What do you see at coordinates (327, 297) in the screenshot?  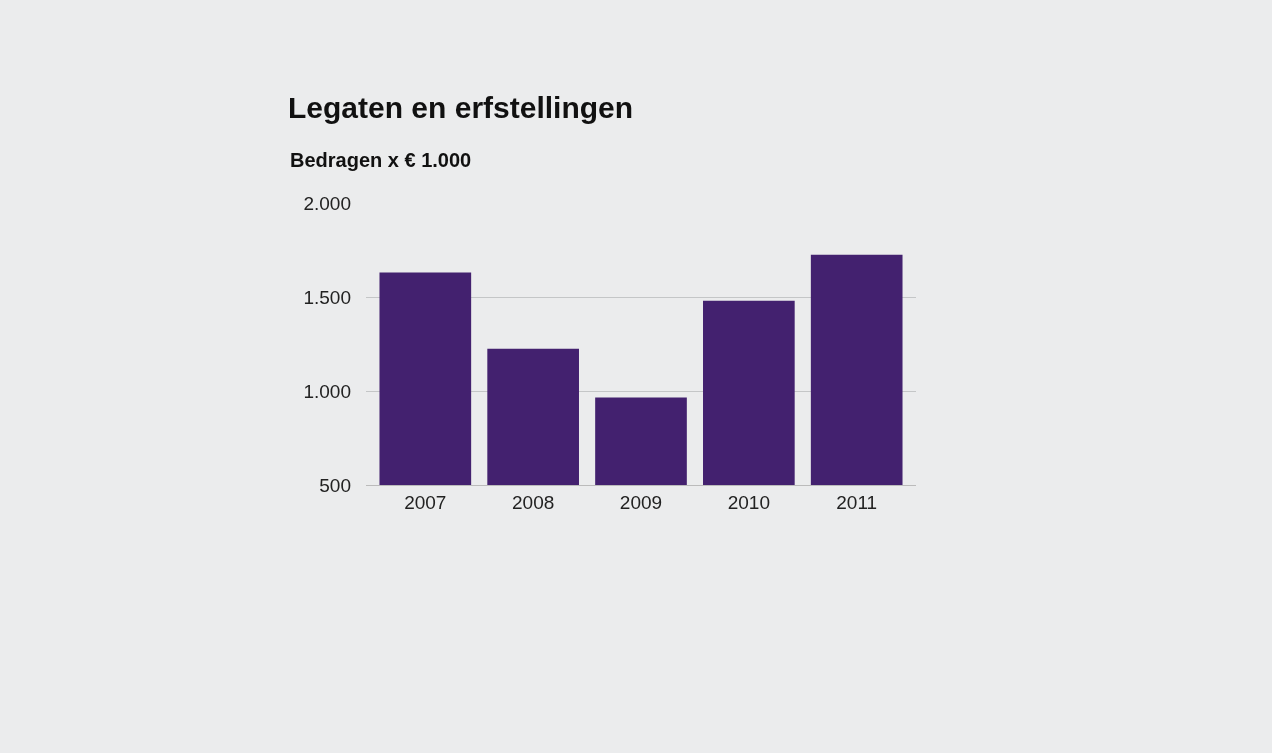 I see `y-tick-label: 1.500` at bounding box center [327, 297].